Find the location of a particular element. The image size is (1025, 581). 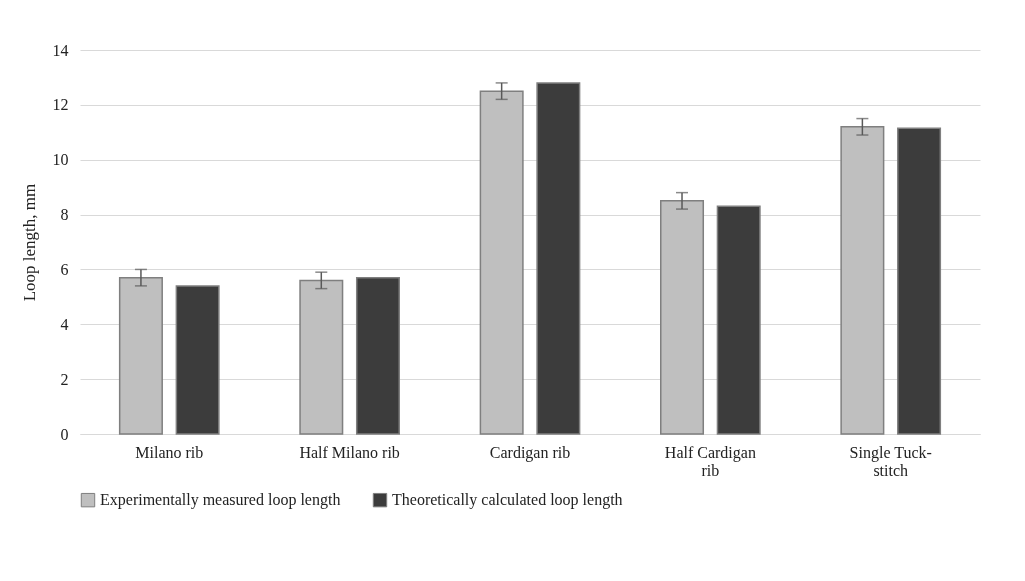

y-tick-label: 0 is located at coordinates (64, 434).